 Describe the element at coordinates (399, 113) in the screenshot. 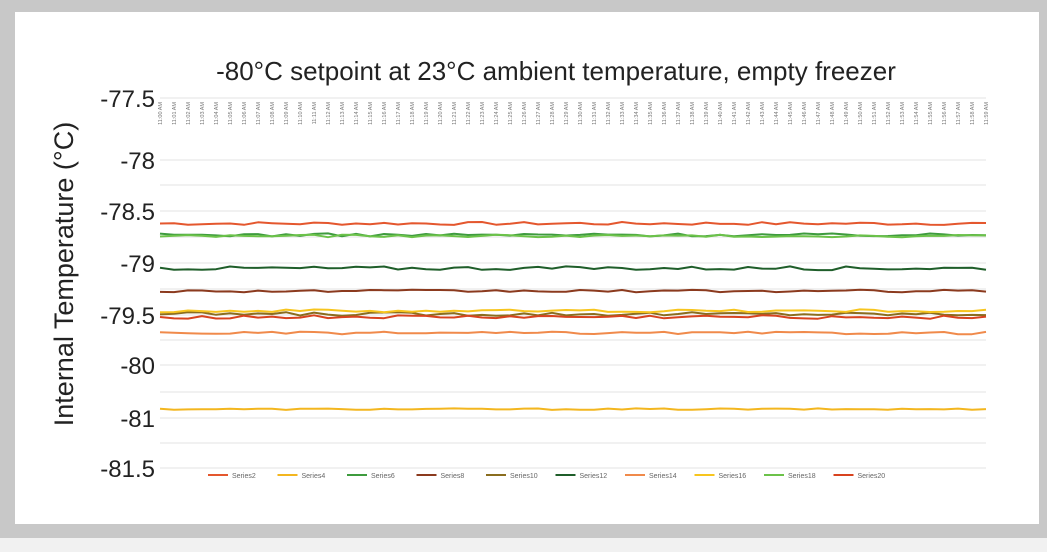

I see `x-tick-label: 11:17 AM` at that location.